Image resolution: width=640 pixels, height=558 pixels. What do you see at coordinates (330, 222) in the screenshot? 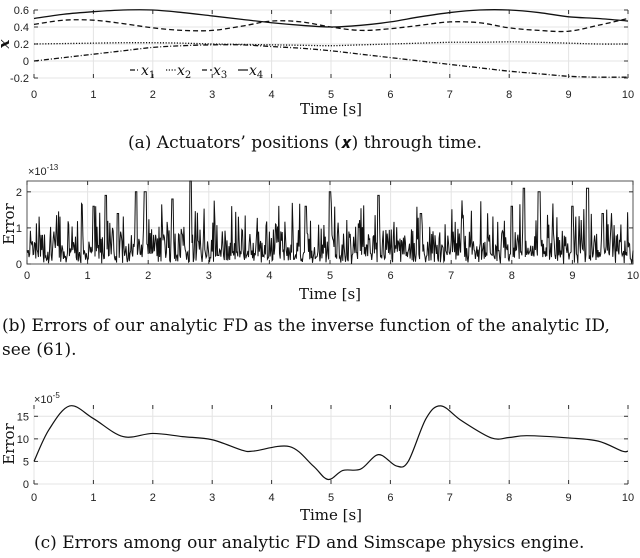
I see `error-signal` at bounding box center [330, 222].